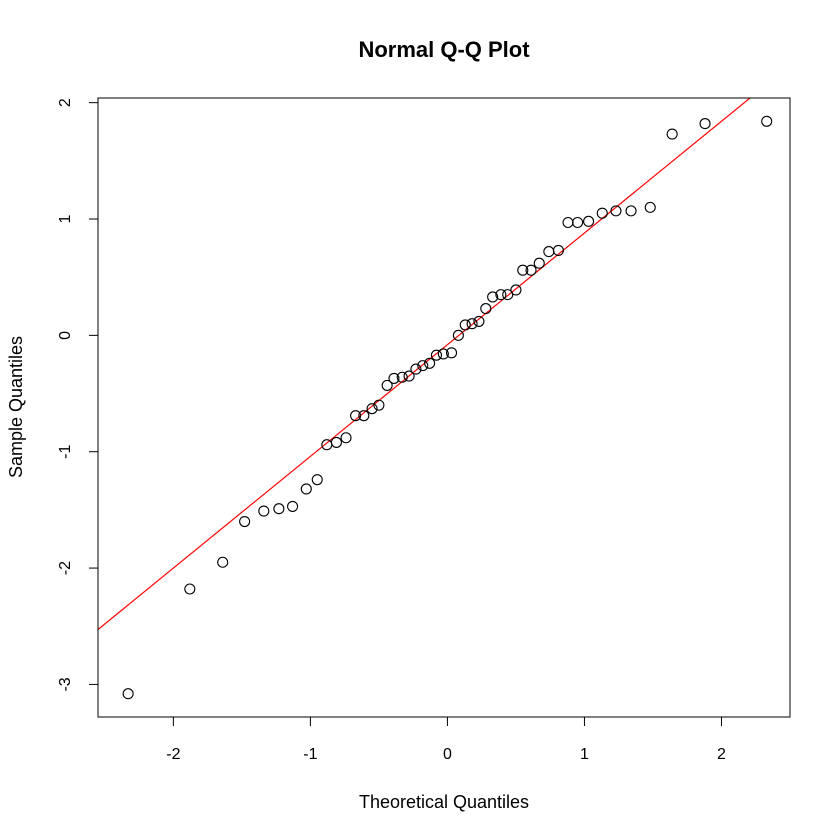  Describe the element at coordinates (65, 452) in the screenshot. I see `y-tick-label: -1` at that location.